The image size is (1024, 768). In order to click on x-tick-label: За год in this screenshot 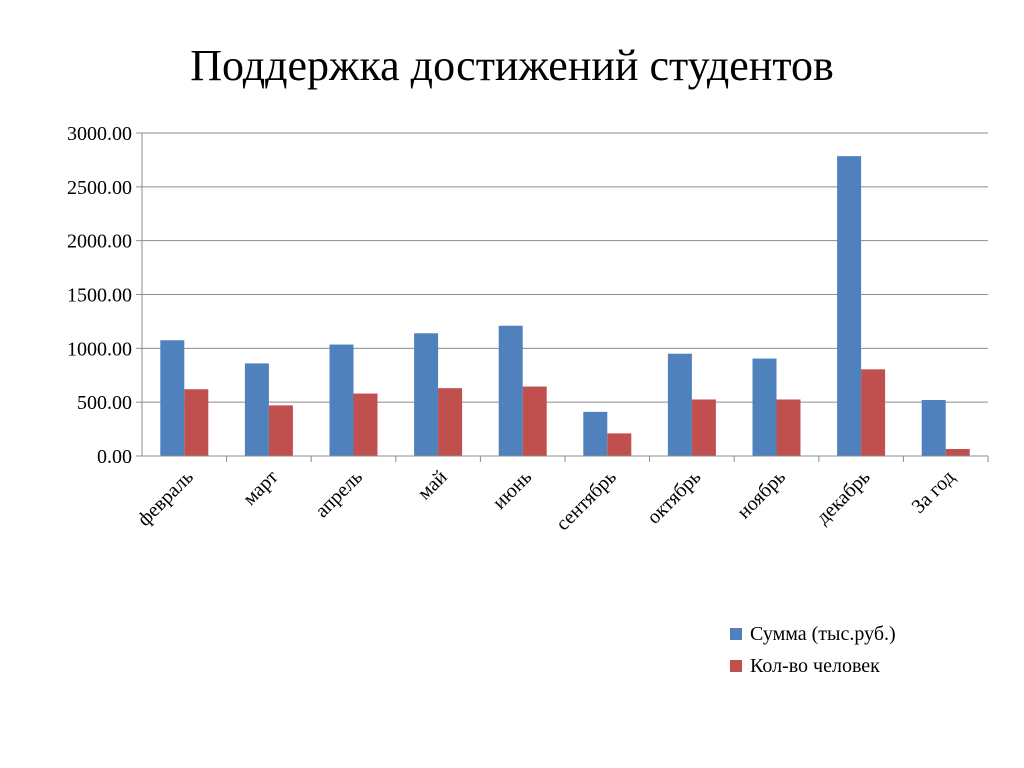, I will do `click(933, 492)`.